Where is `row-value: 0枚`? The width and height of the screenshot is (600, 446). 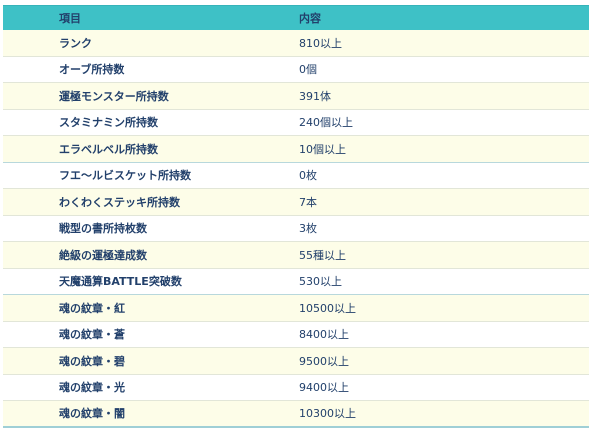
row-value: 0枚 is located at coordinates (308, 176).